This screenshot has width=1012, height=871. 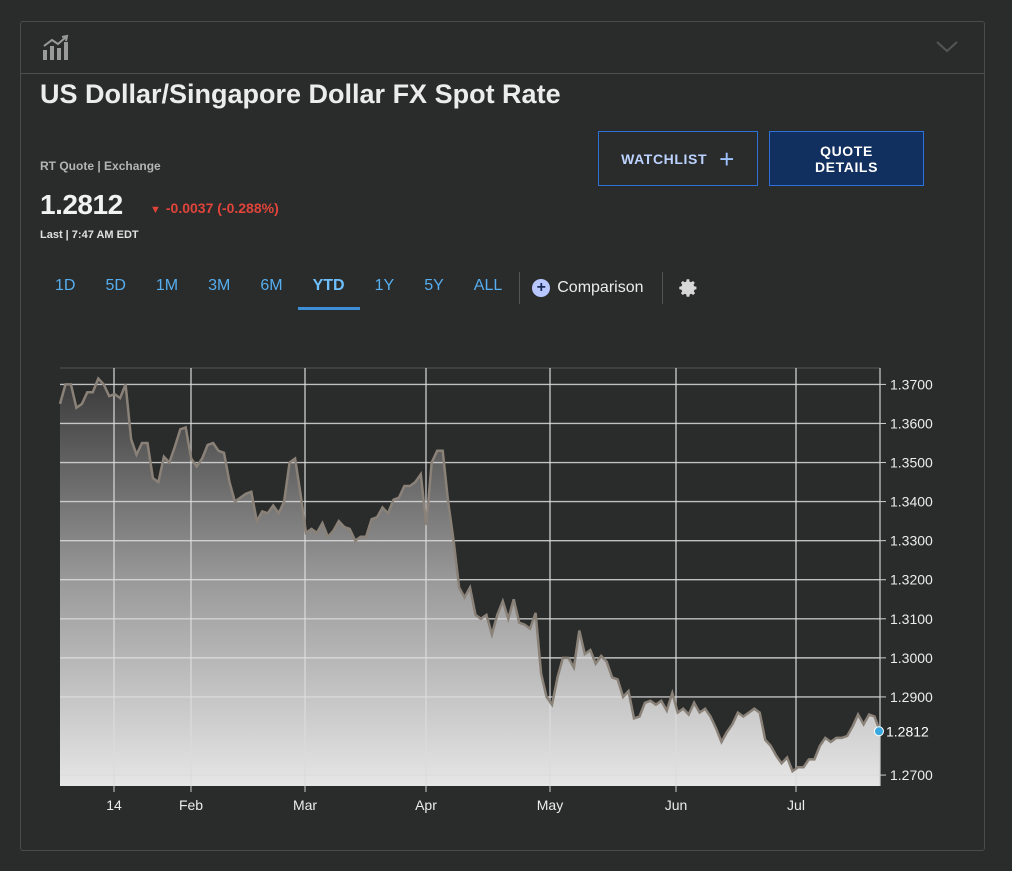 What do you see at coordinates (222, 208) in the screenshot?
I see `price-change-value: -0.0037 (-0.288%)` at bounding box center [222, 208].